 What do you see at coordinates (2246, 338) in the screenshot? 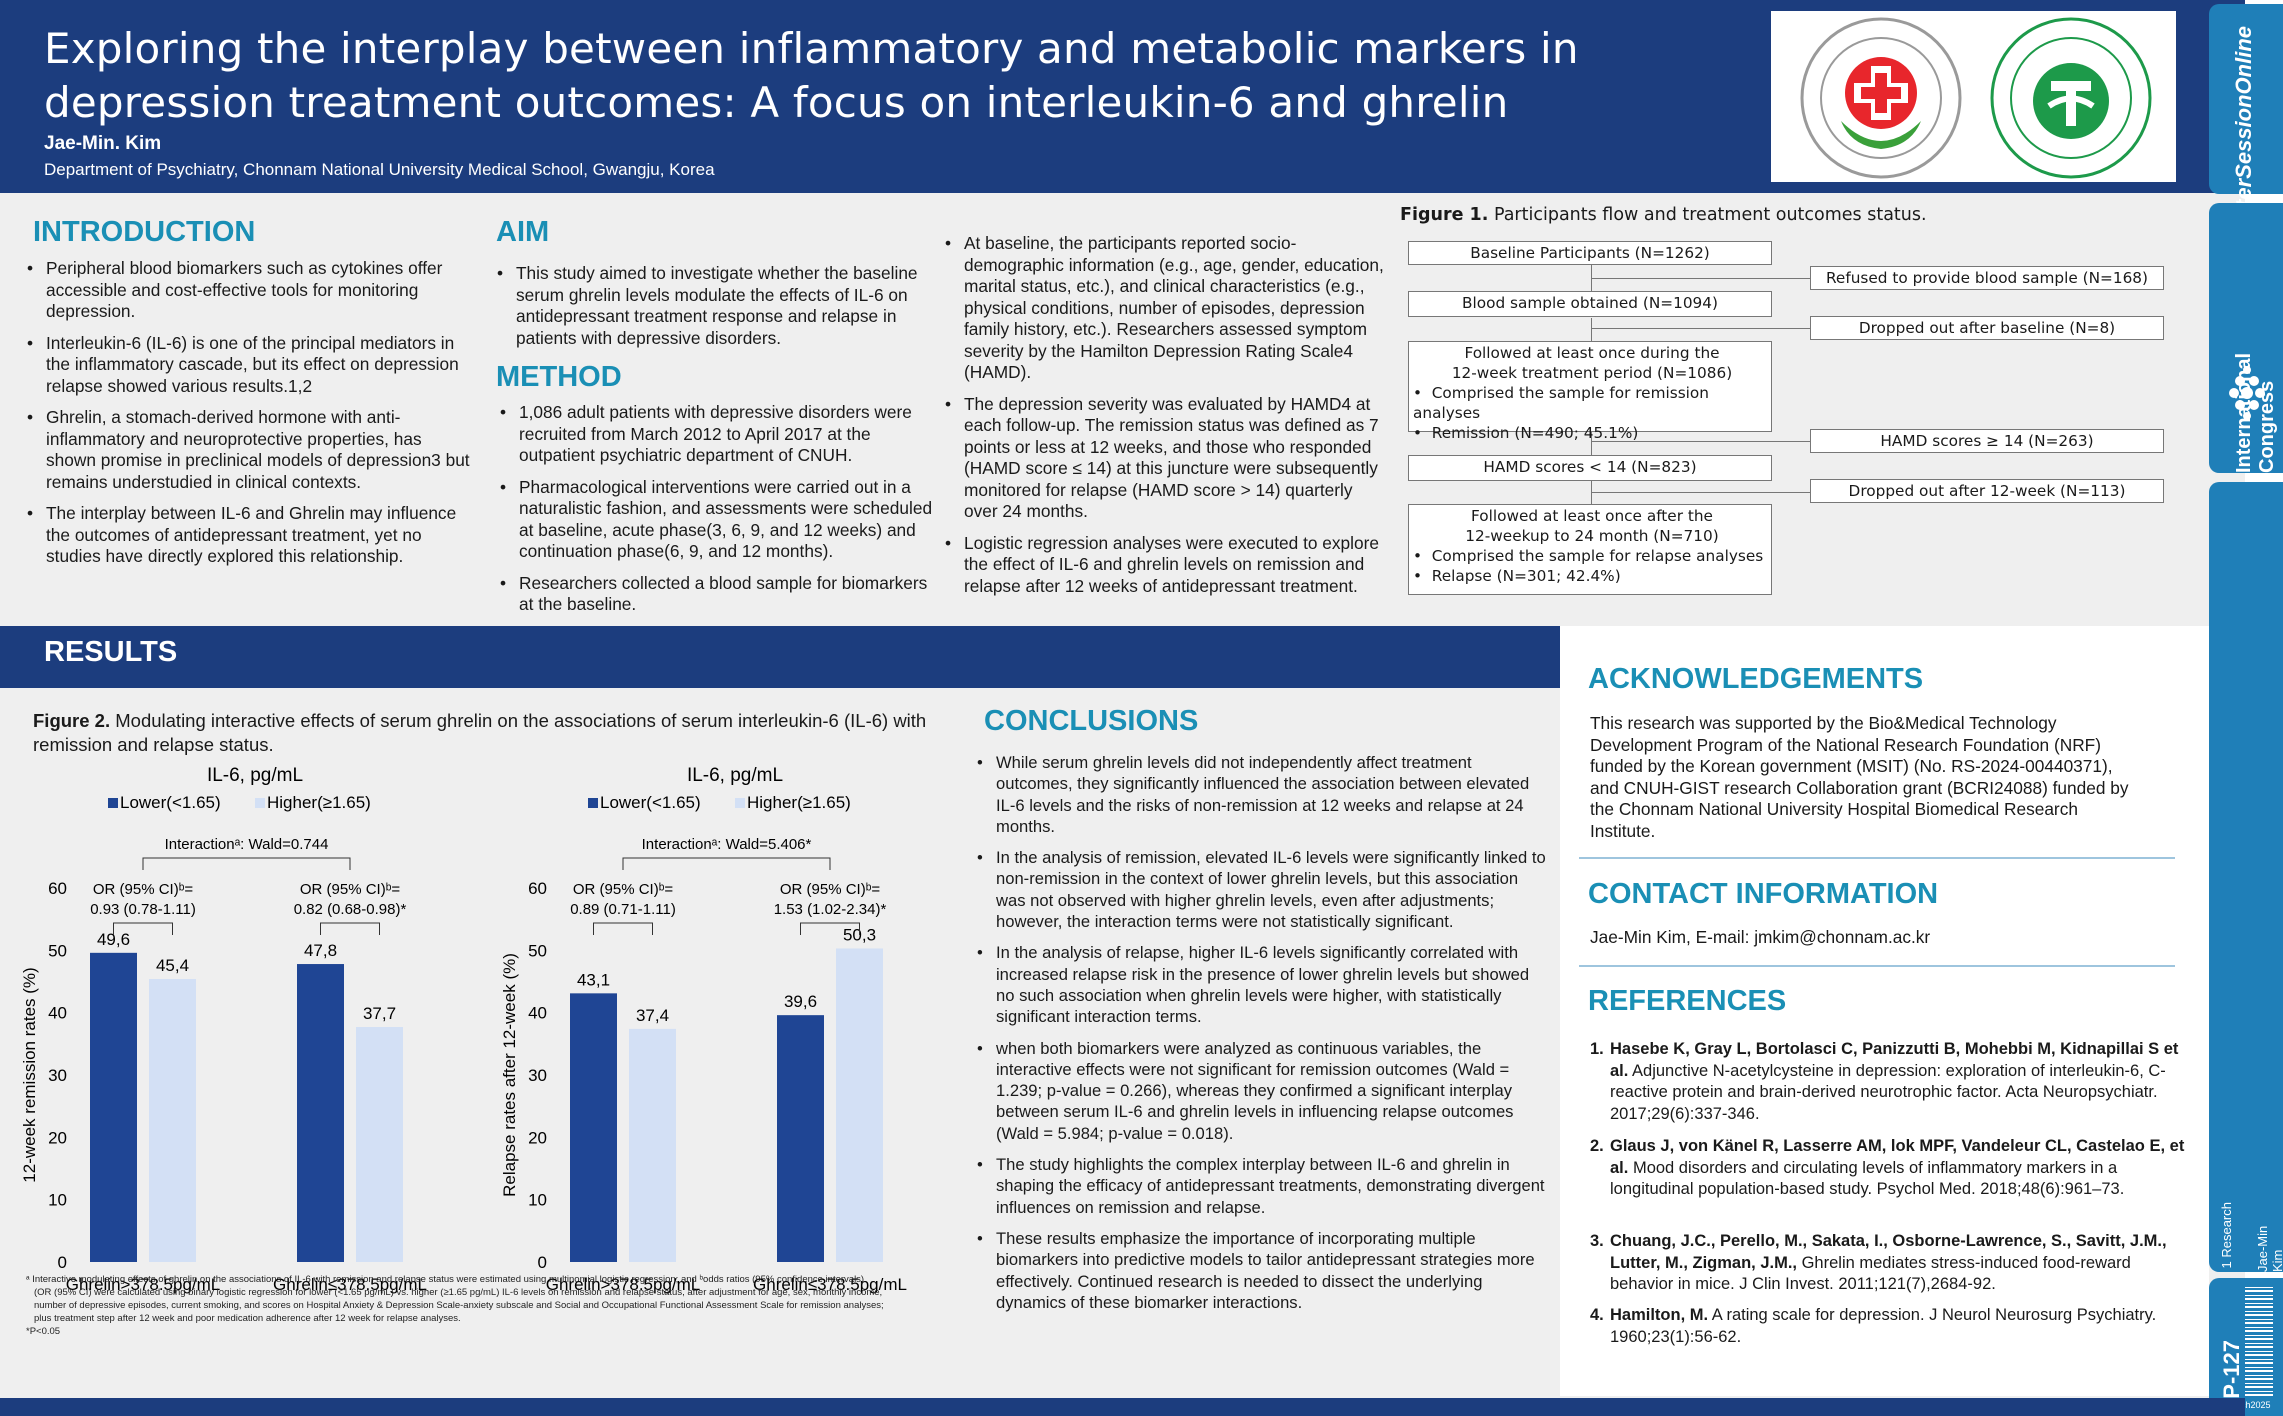
I see `sidebar-congress-tab: International Congress` at bounding box center [2246, 338].